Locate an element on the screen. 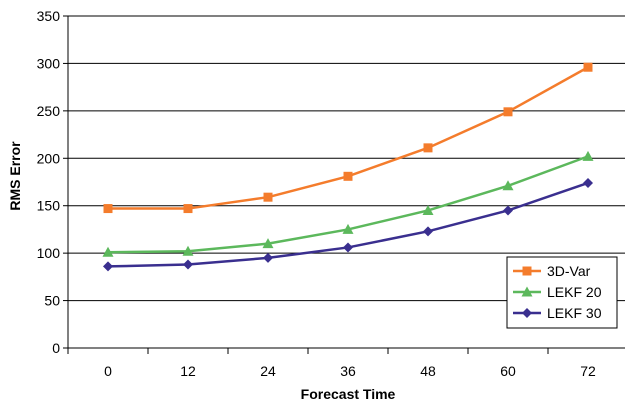  y-tick-label: 150 is located at coordinates (49, 206).